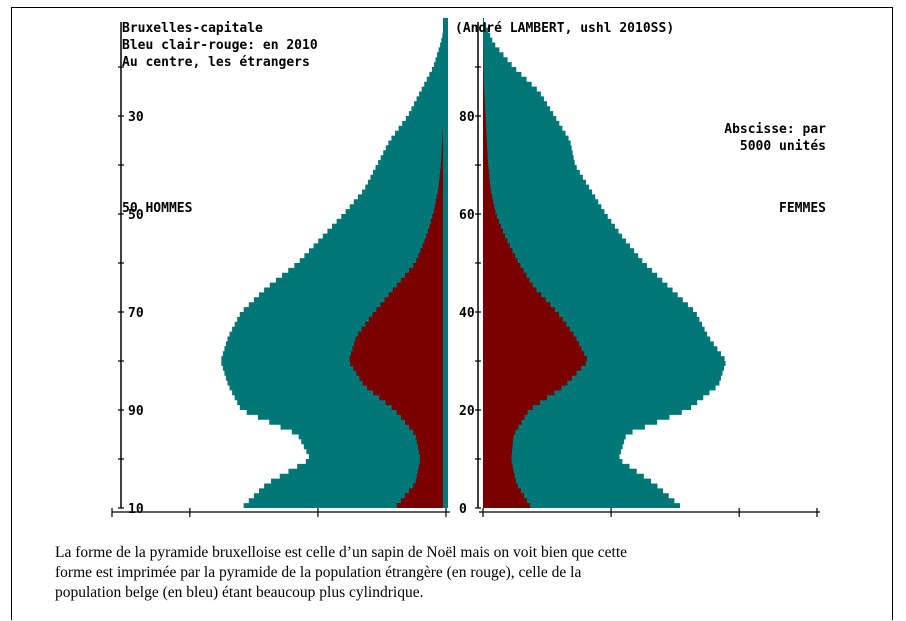 The width and height of the screenshot is (906, 621). What do you see at coordinates (463, 509) in the screenshot?
I see `right-age-label: 0` at bounding box center [463, 509].